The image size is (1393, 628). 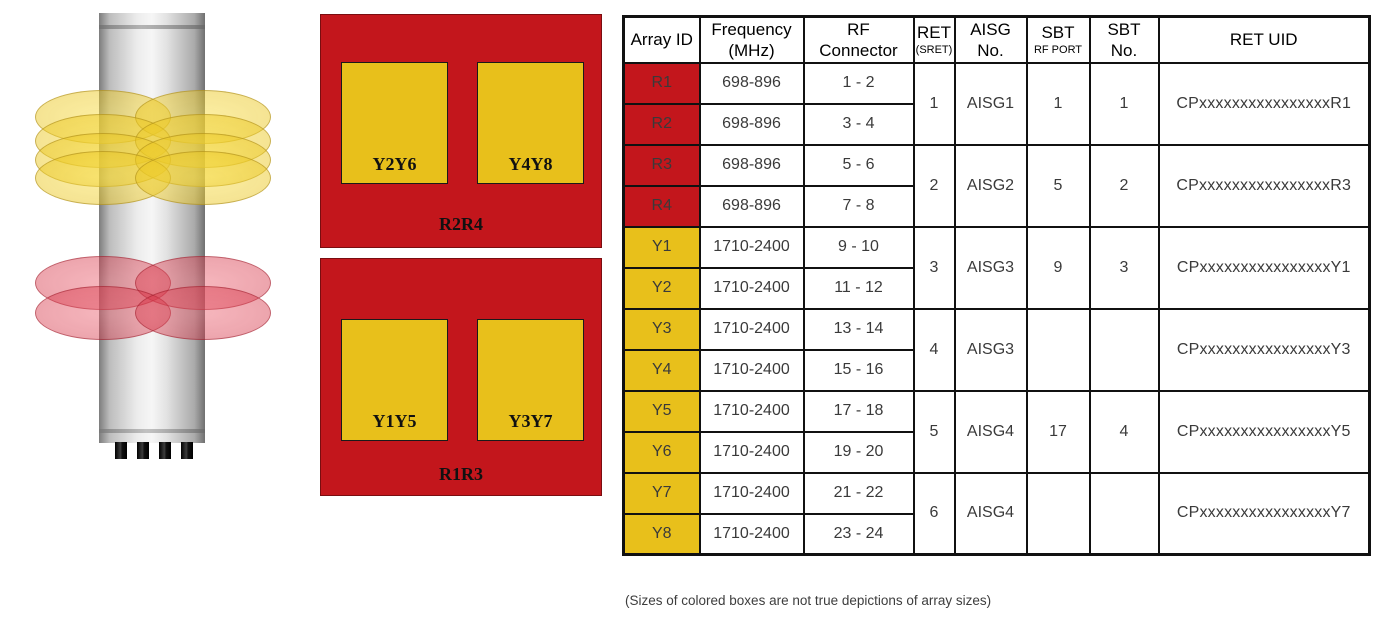 What do you see at coordinates (858, 83) in the screenshot?
I see `rf-connector-cell: 1 - 2` at bounding box center [858, 83].